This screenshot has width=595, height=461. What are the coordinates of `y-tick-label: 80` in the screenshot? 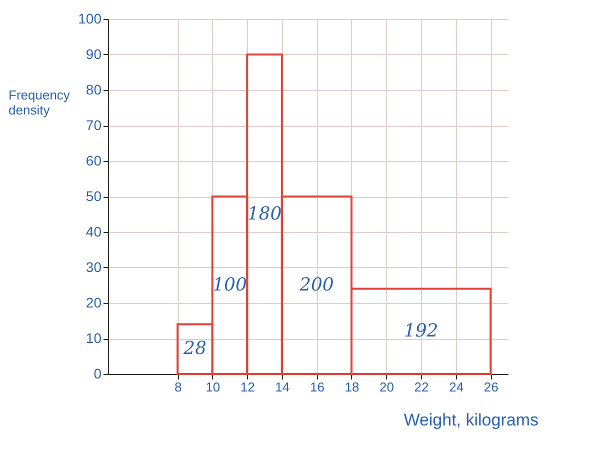 It's located at (94, 90).